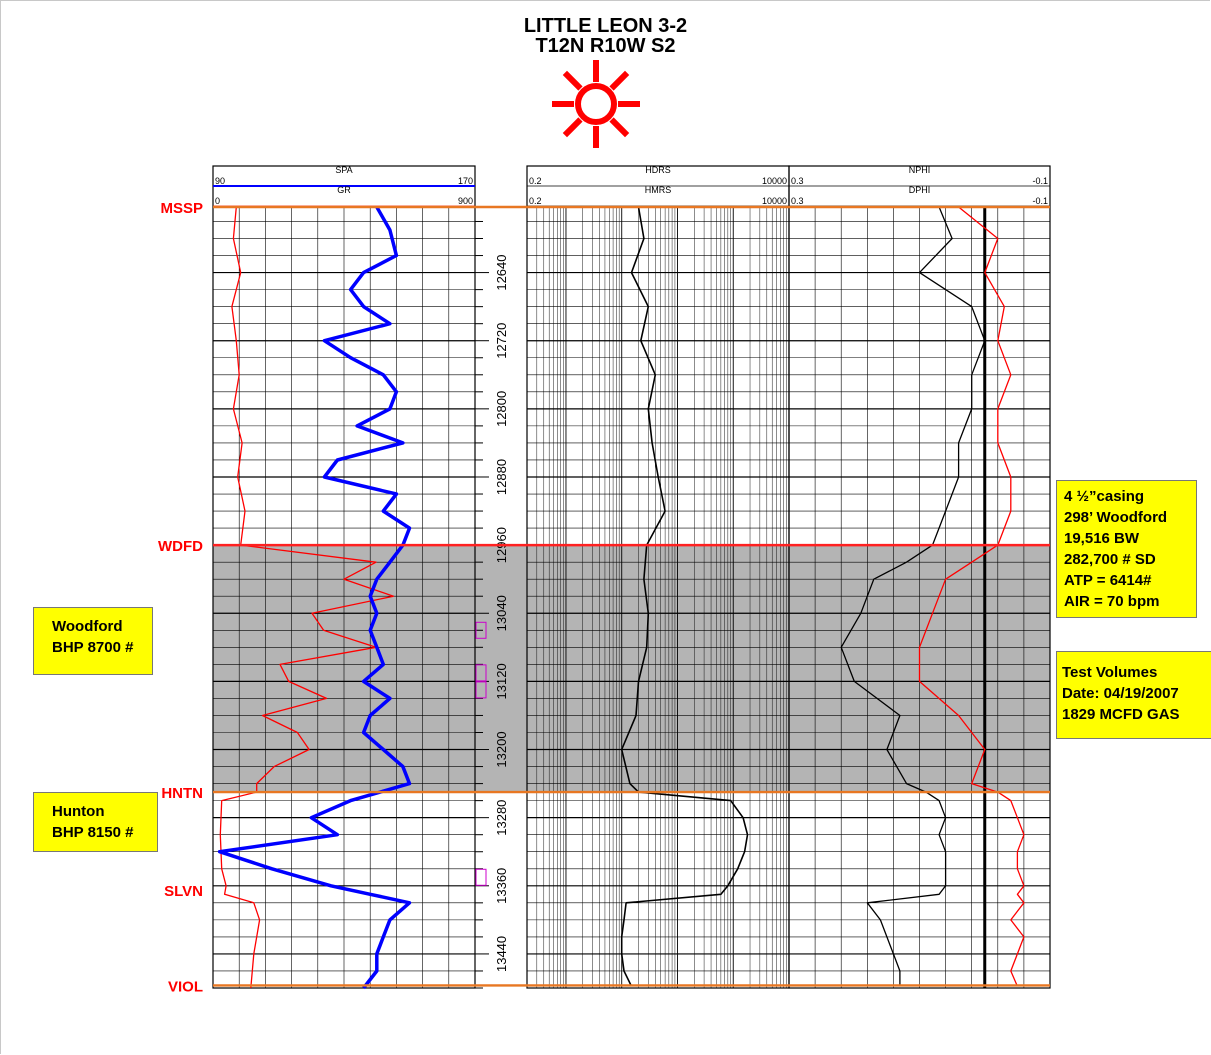  Describe the element at coordinates (344, 190) in the screenshot. I see `track1-gr-curve-name: GR` at that location.